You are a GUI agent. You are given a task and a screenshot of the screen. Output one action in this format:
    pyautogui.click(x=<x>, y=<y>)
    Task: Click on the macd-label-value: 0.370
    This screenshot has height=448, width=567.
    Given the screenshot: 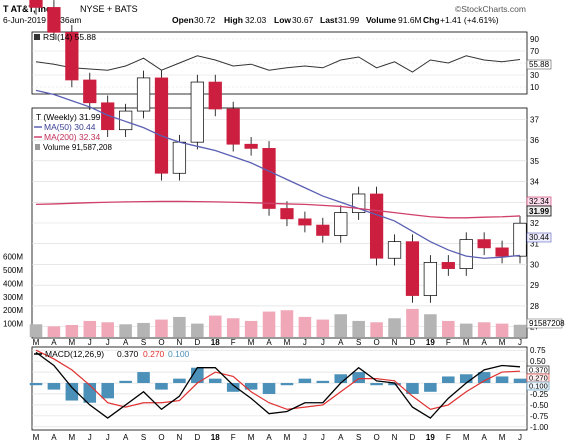 What is the action you would take?
    pyautogui.click(x=128, y=354)
    